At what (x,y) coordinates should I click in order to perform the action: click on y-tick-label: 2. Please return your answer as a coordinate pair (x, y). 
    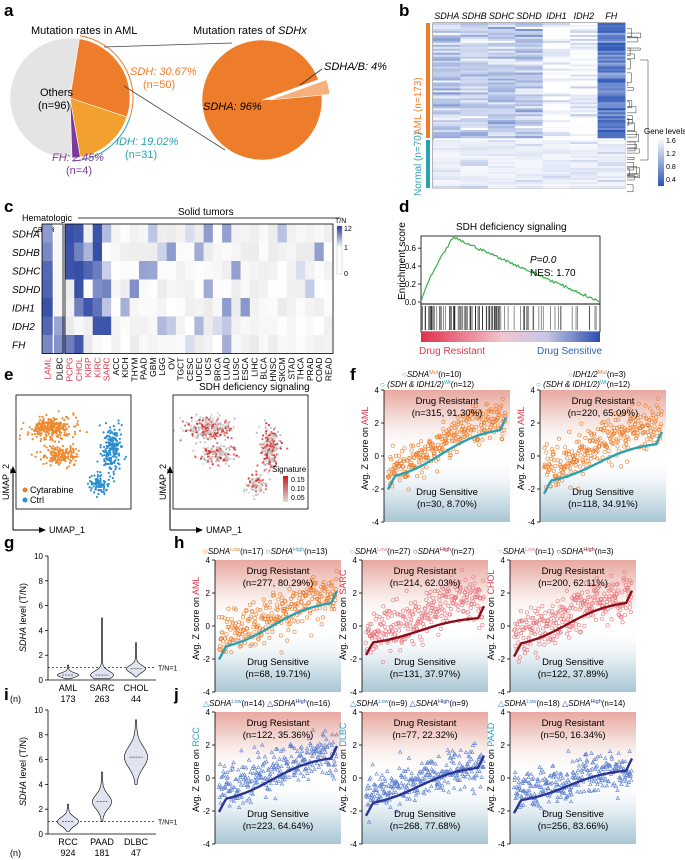
    Looking at the image, I should click on (208, 745).